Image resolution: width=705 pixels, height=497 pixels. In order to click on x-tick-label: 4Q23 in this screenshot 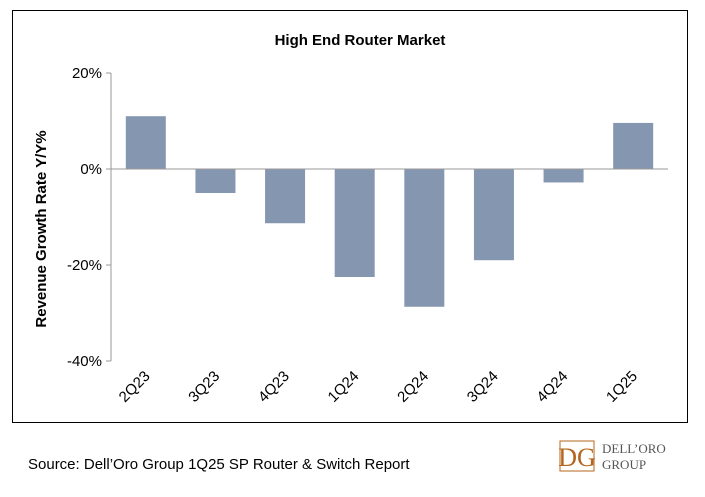, I will do `click(274, 387)`.